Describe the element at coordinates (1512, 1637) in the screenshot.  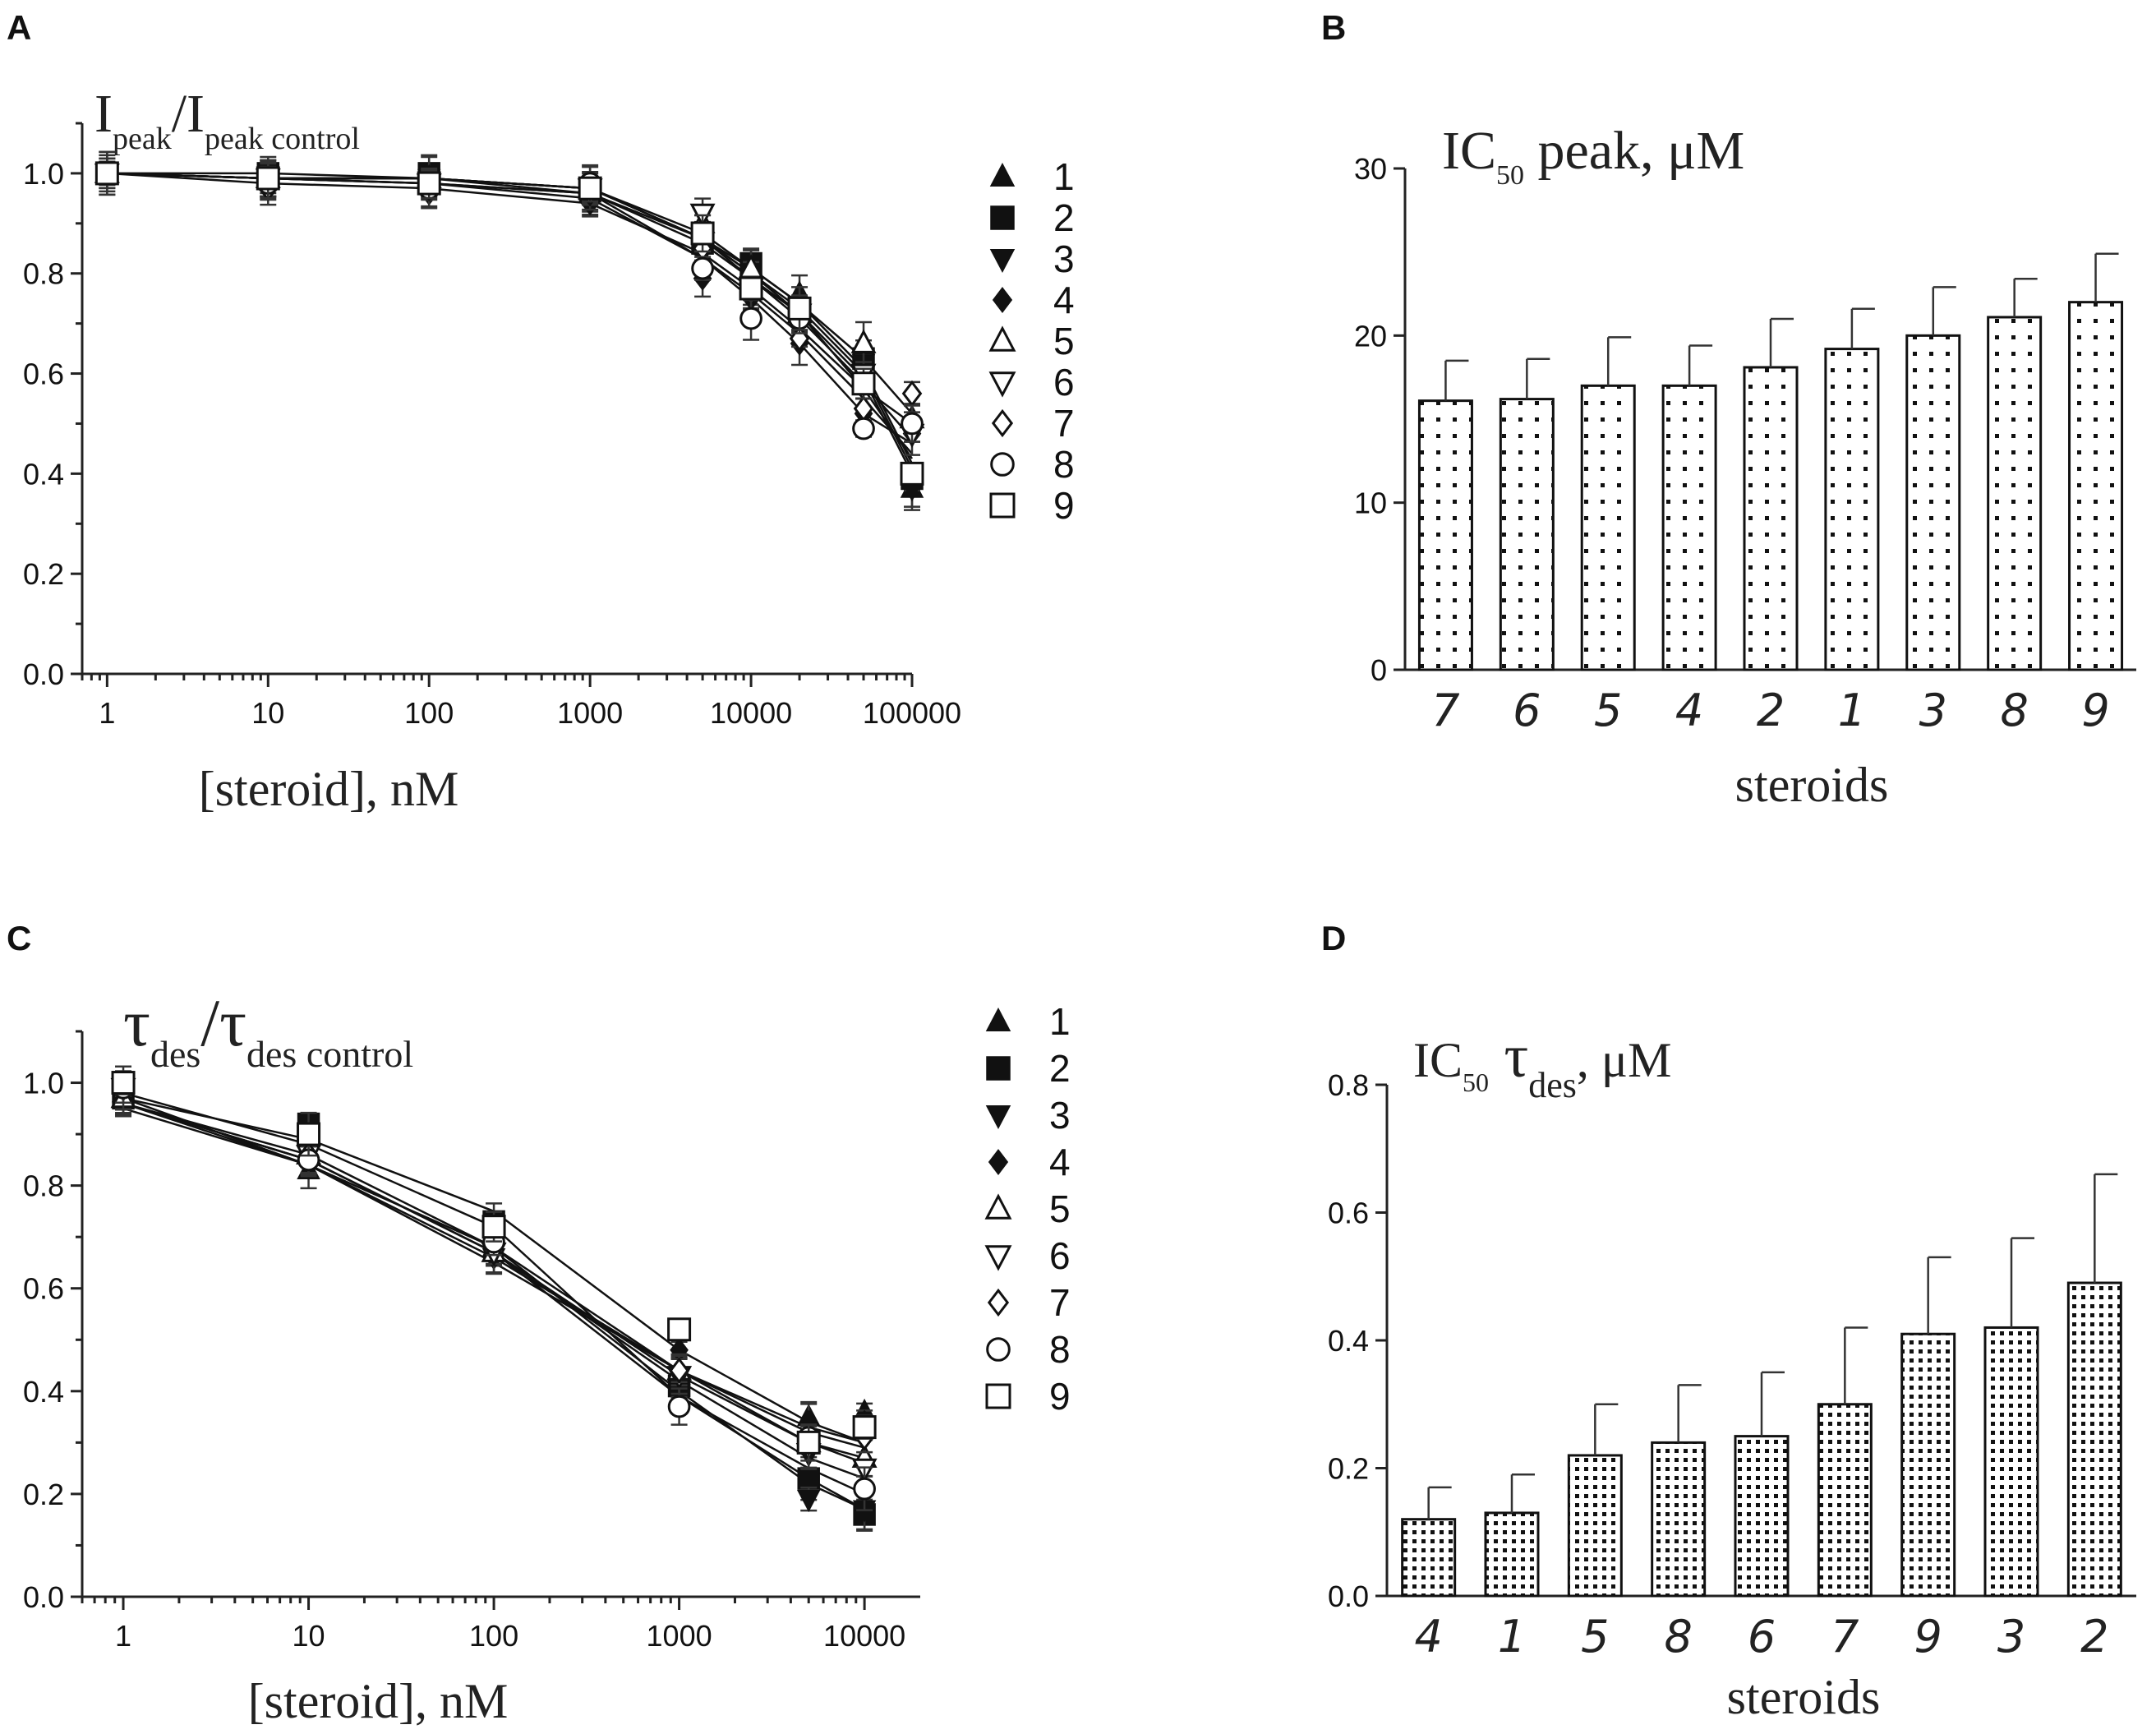
I see `x-category-label: 1` at that location.